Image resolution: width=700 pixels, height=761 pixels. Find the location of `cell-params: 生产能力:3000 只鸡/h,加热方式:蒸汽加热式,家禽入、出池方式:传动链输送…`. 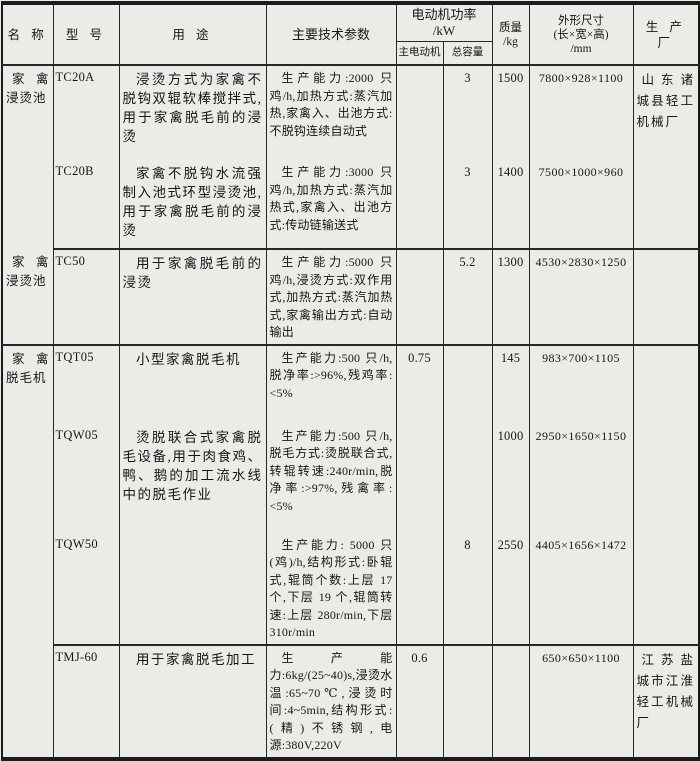

cell-params: 生产能力:3000 只鸡/h,加热方式:蒸汽加热式,家禽入、出池方式:传动链输送… is located at coordinates (331, 205).